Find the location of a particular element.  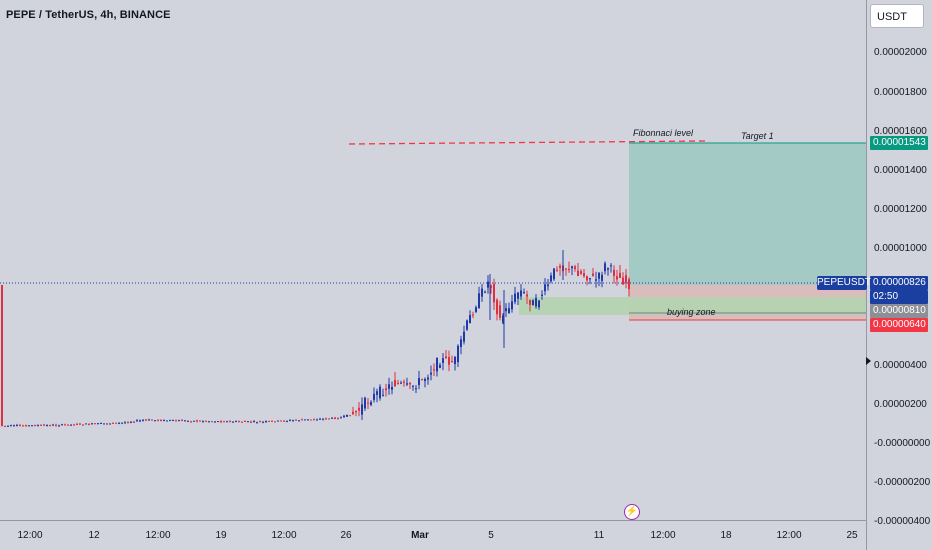

price-tick: 0.00000200 is located at coordinates (900, 404).